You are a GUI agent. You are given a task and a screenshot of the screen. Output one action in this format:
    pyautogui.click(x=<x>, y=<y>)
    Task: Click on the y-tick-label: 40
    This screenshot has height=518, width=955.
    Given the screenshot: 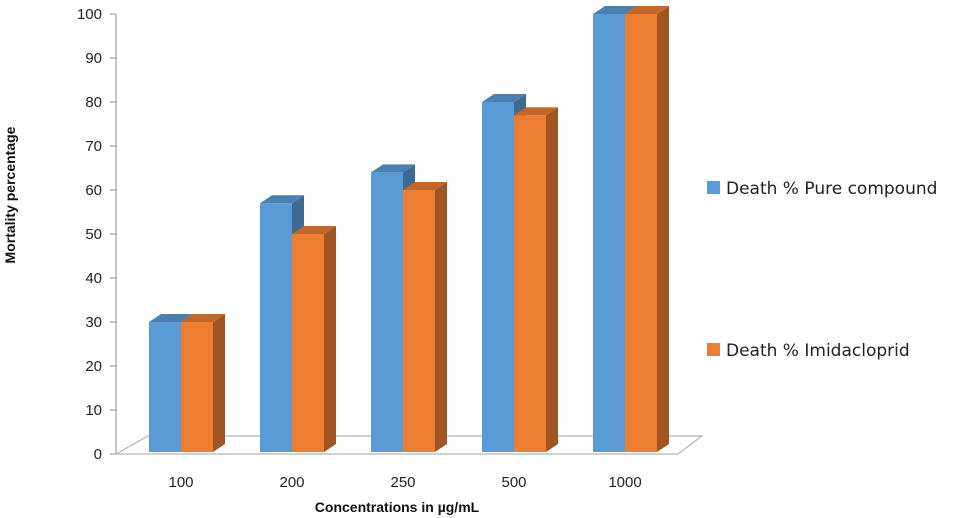 What is the action you would take?
    pyautogui.click(x=93, y=278)
    